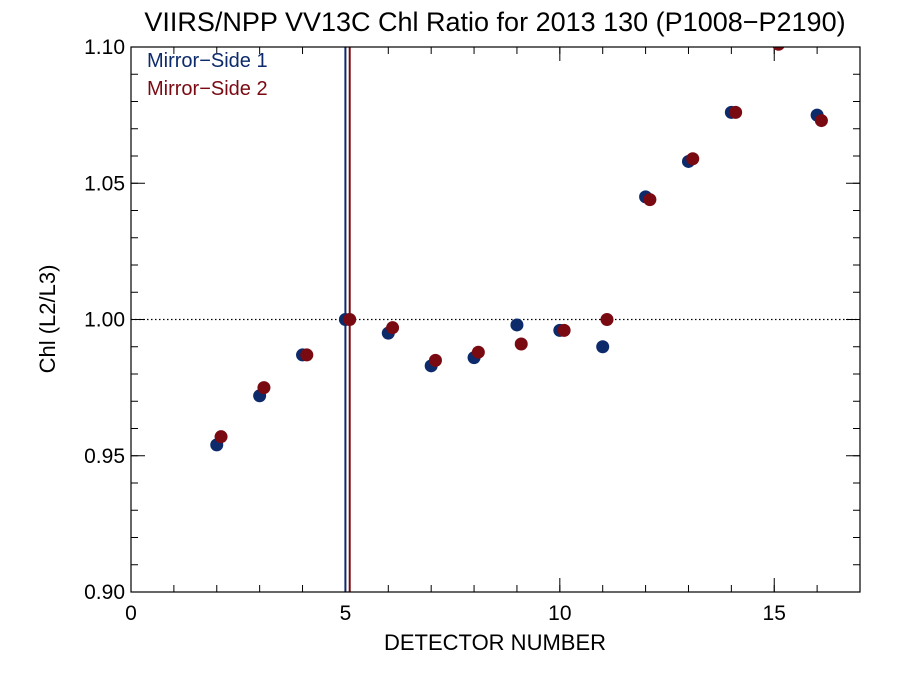 The width and height of the screenshot is (900, 675). I want to click on x-tick-label: 0, so click(131, 613).